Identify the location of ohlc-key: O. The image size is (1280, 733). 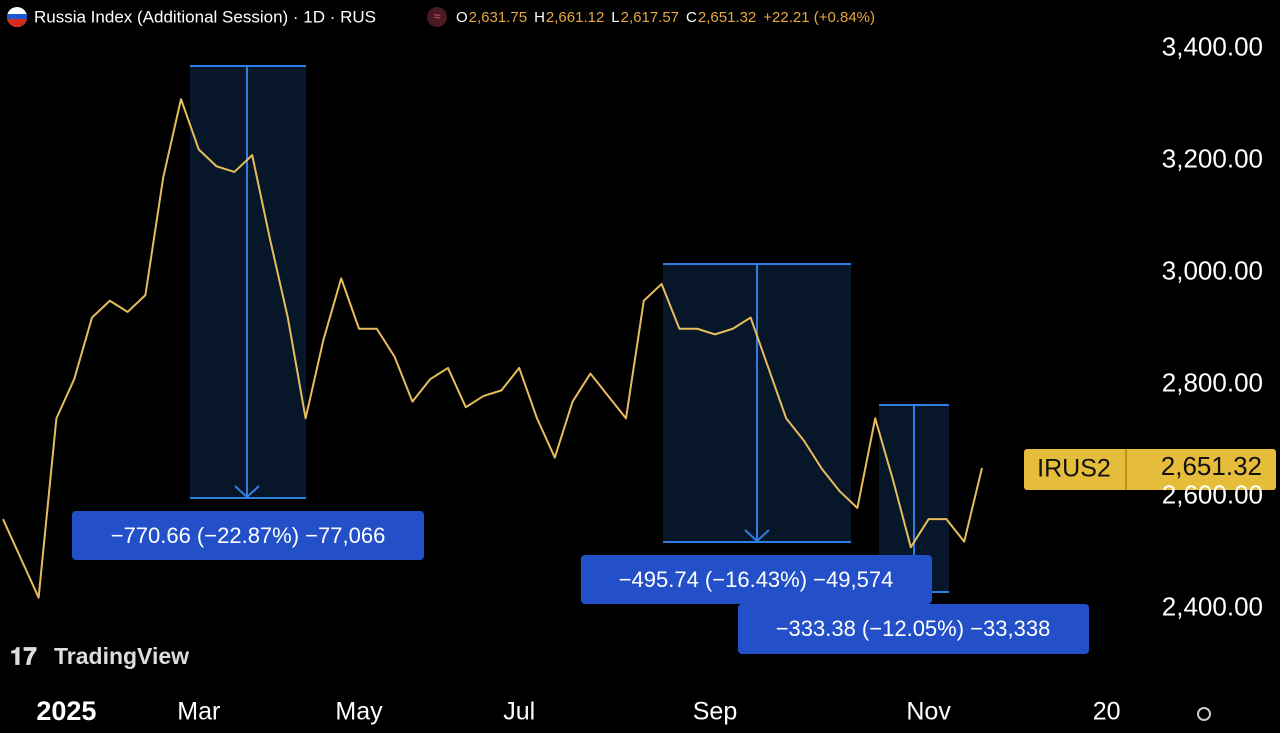
(462, 17).